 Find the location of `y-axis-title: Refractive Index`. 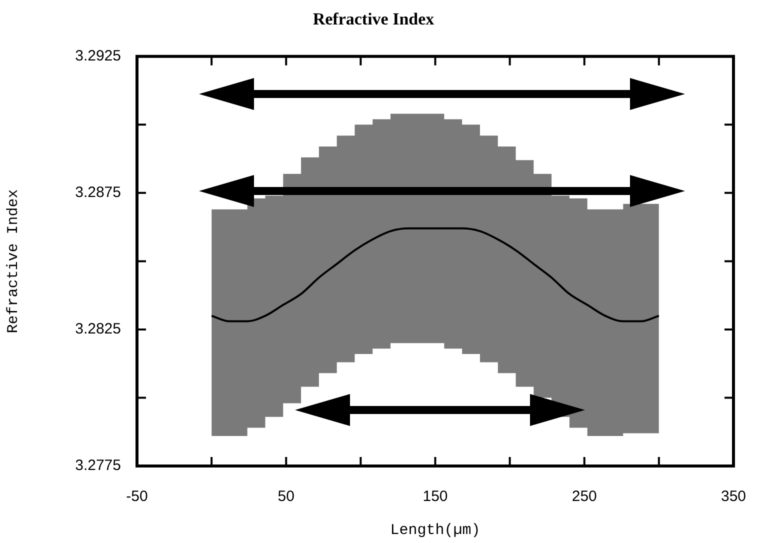

y-axis-title: Refractive Index is located at coordinates (13, 261).